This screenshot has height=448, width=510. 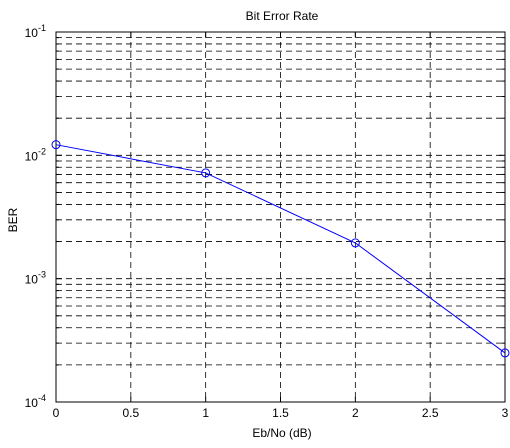 What do you see at coordinates (35, 278) in the screenshot?
I see `y-tick-label: 10⁻³` at bounding box center [35, 278].